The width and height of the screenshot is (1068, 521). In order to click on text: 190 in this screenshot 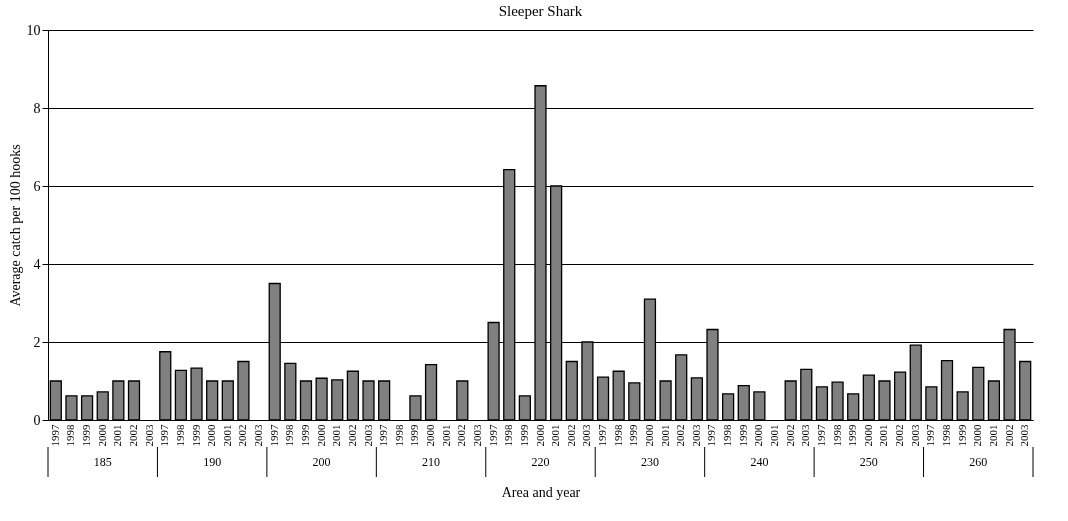, I will do `click(212, 462)`.